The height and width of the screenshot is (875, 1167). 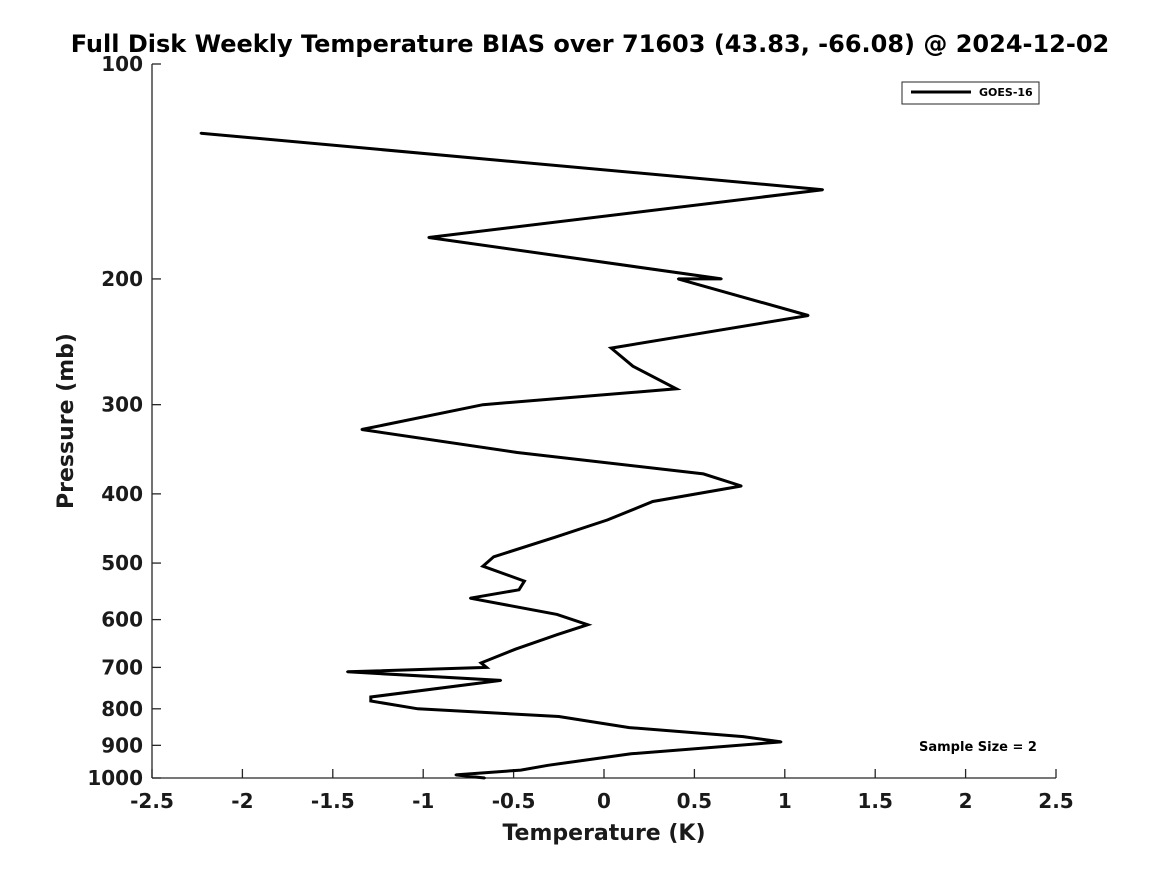 I want to click on y-tick-label: 400, so click(x=122, y=494).